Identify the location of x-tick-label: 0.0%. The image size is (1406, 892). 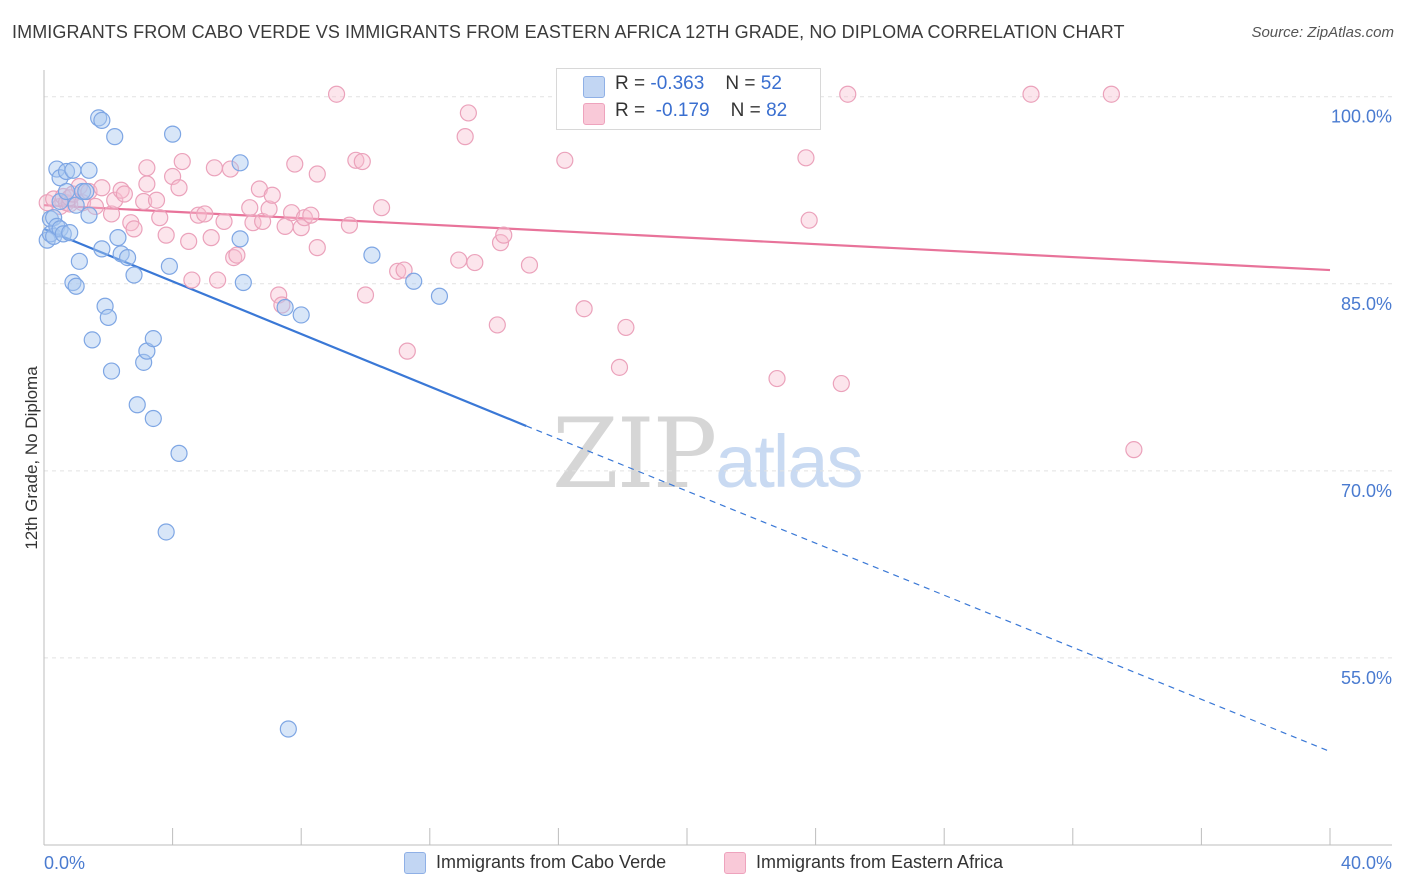
(64, 863).